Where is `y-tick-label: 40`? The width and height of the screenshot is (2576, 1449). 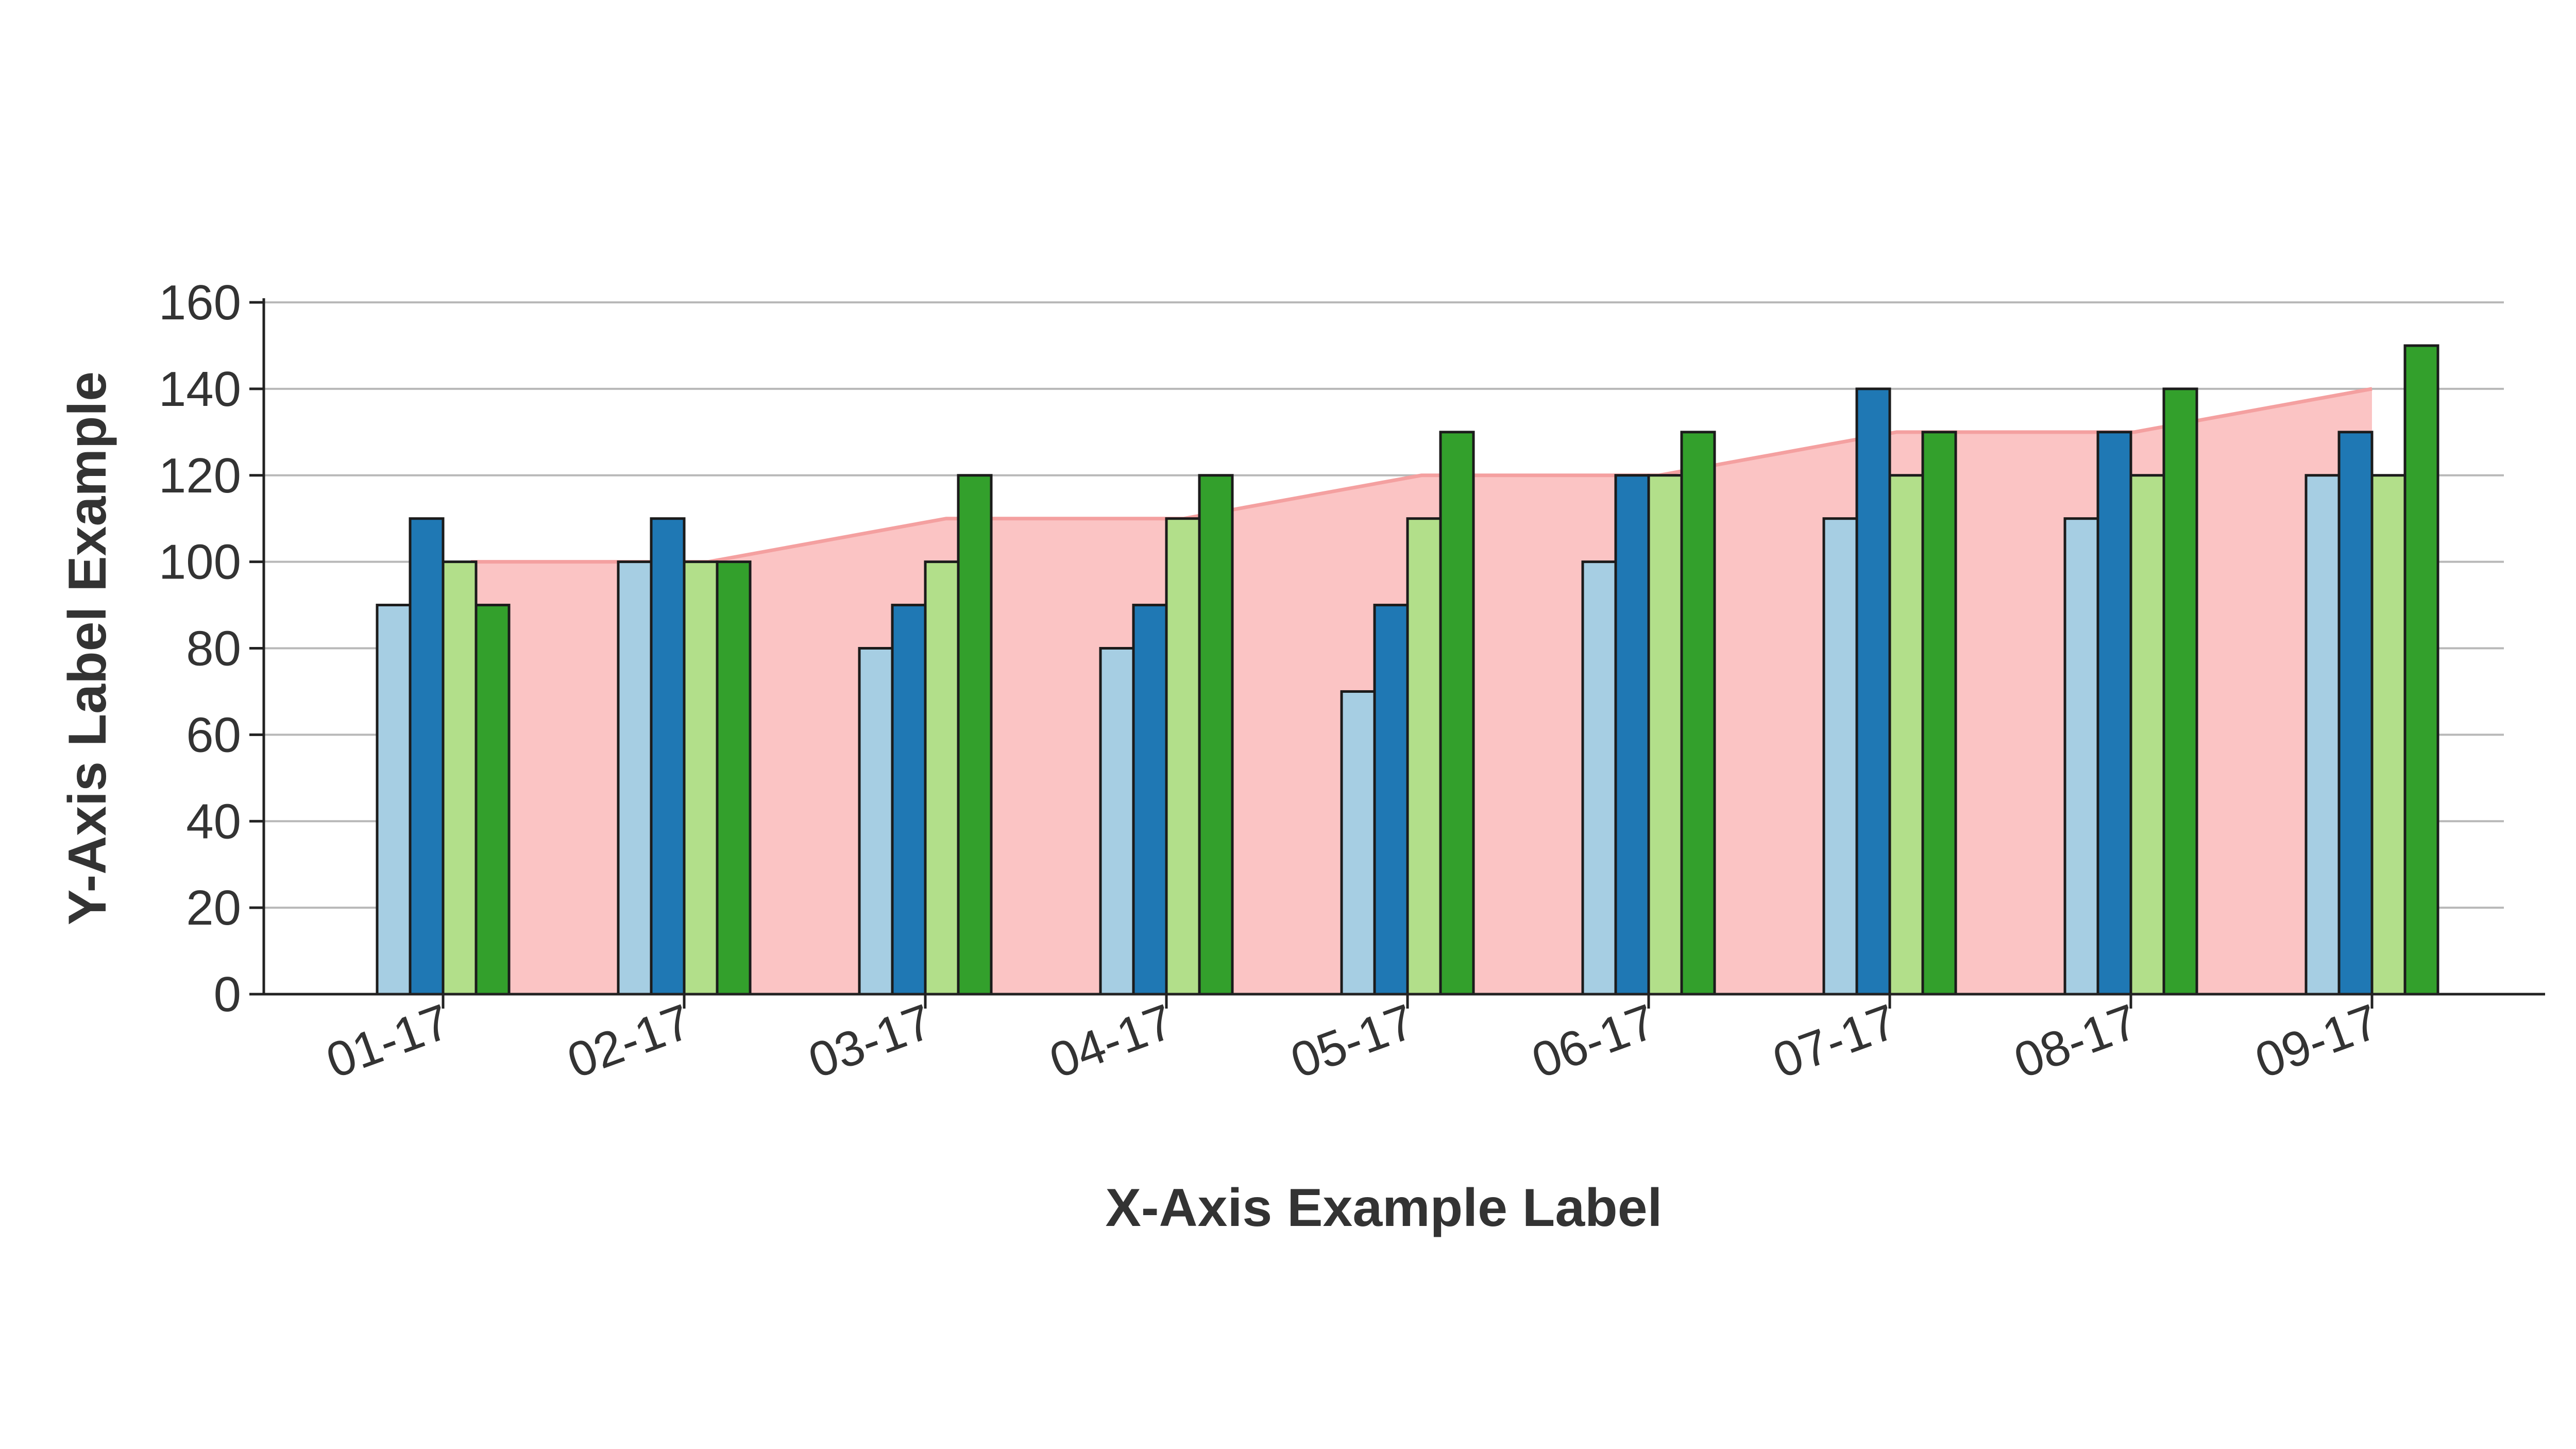
y-tick-label: 40 is located at coordinates (213, 822).